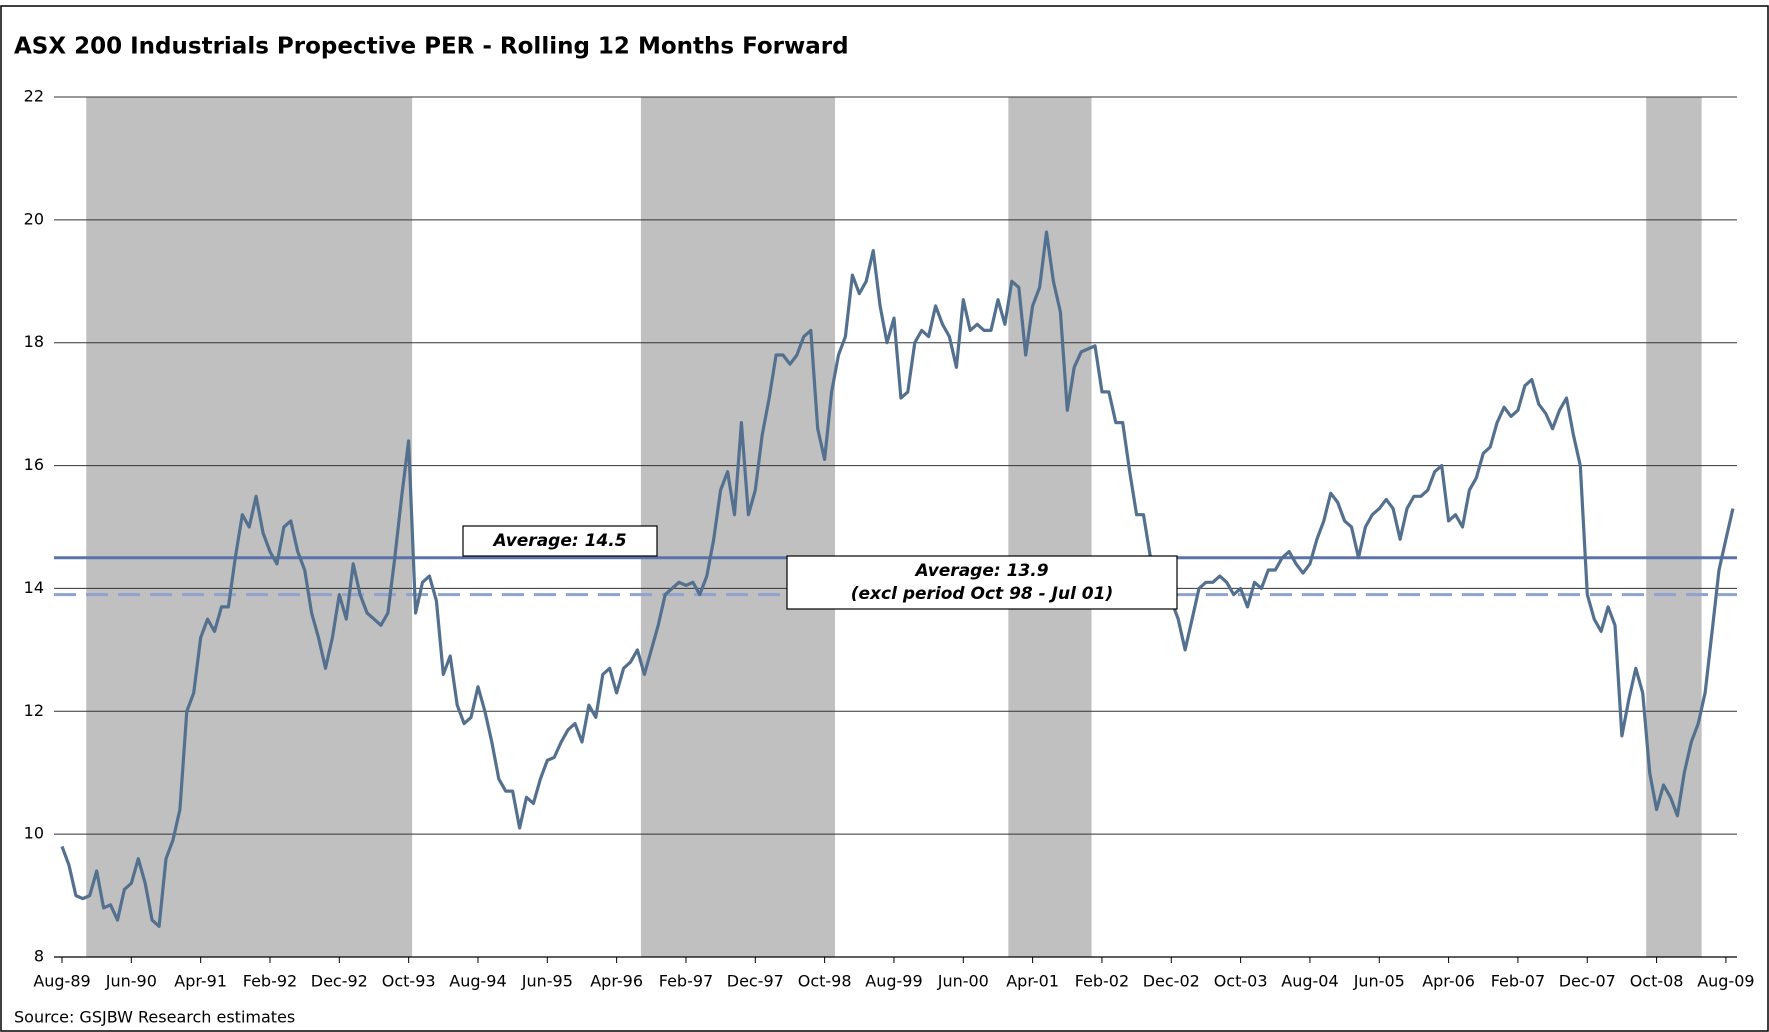  I want to click on x-tick-label: Jun-05, so click(1379, 981).